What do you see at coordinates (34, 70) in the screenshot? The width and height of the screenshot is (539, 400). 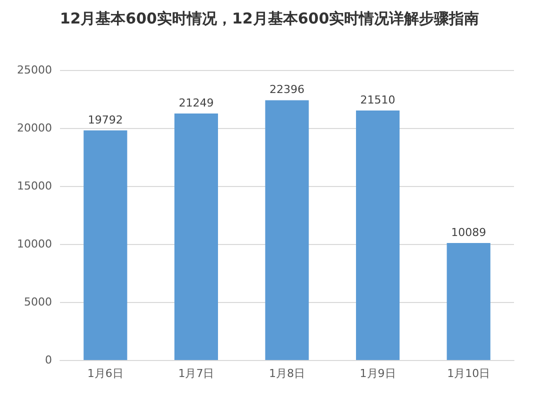 I see `y-tick-label: 25000` at bounding box center [34, 70].